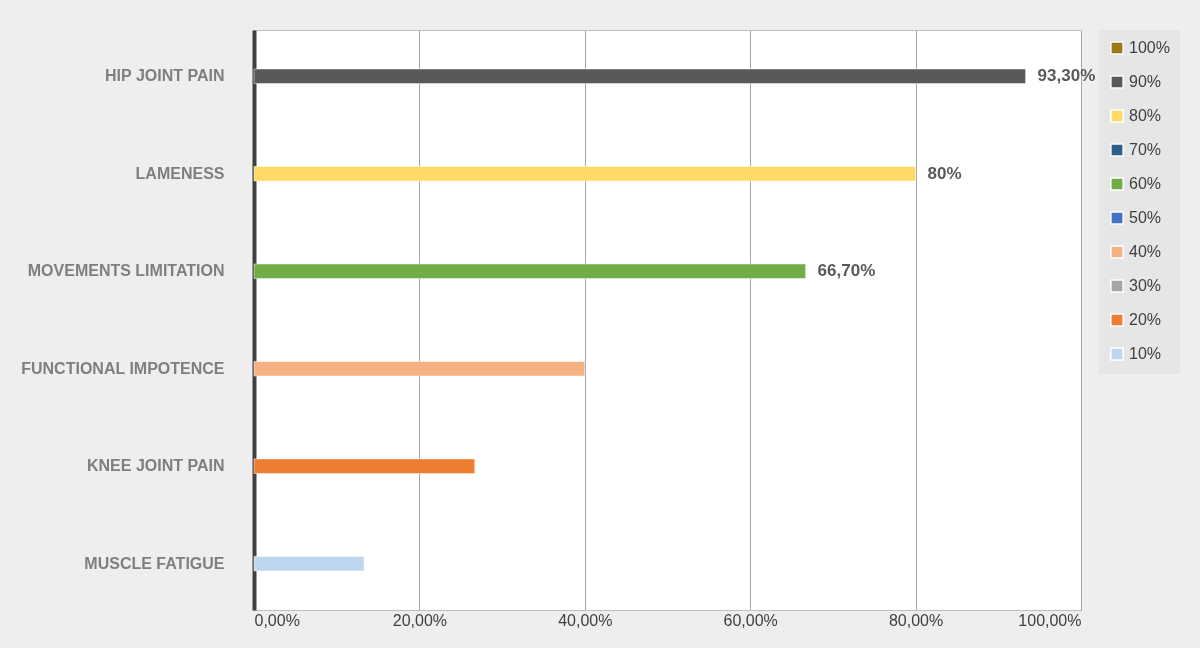 The width and height of the screenshot is (1200, 648). What do you see at coordinates (154, 563) in the screenshot?
I see `y-tick-label: MUSCLE FATIGUE` at bounding box center [154, 563].